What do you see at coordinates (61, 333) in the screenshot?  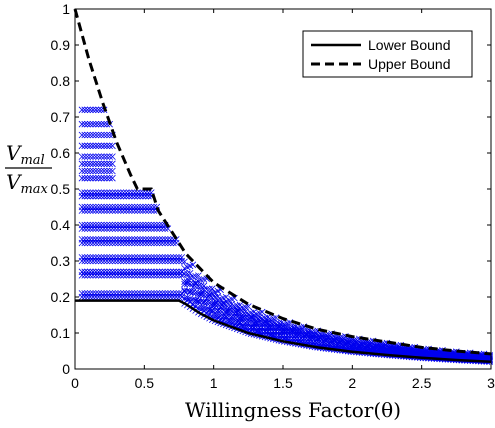 I see `y-tick-label: 0.1` at bounding box center [61, 333].